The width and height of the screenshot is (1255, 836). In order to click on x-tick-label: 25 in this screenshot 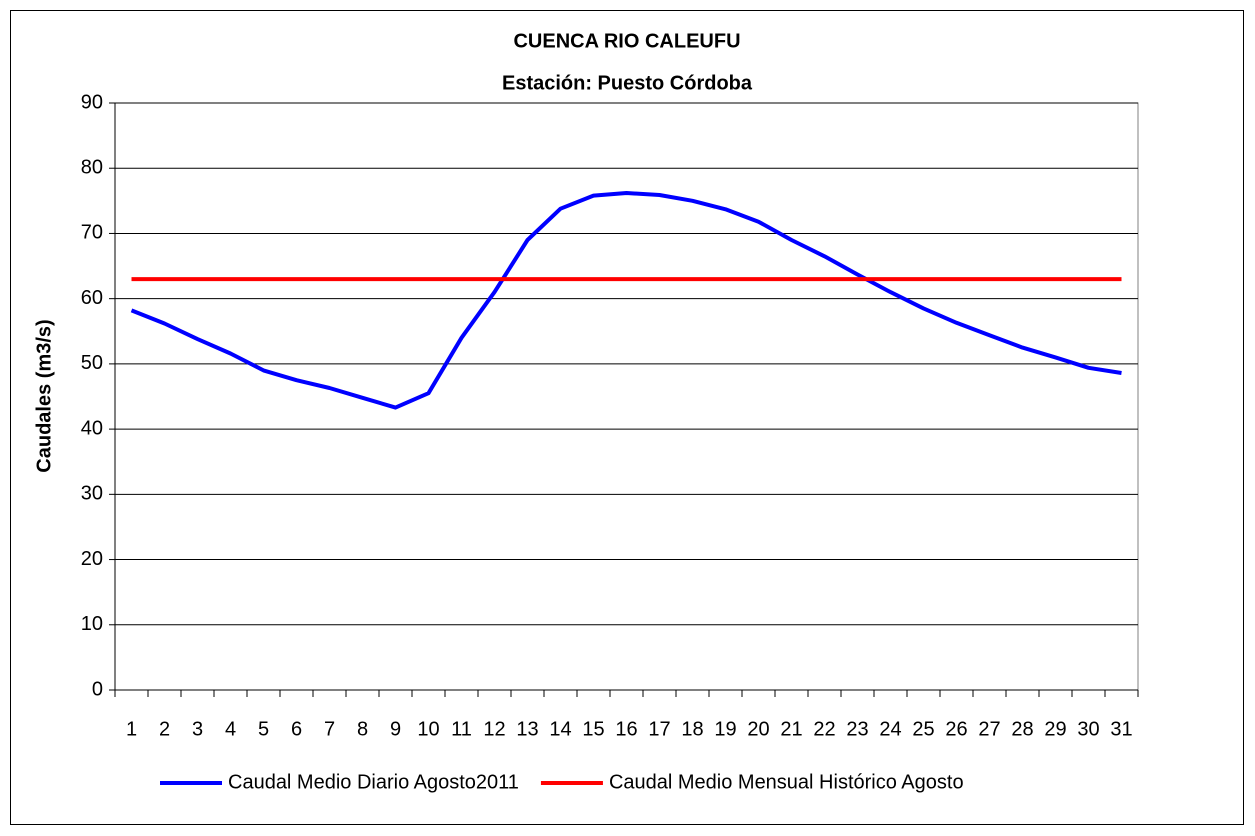, I will do `click(923, 729)`.